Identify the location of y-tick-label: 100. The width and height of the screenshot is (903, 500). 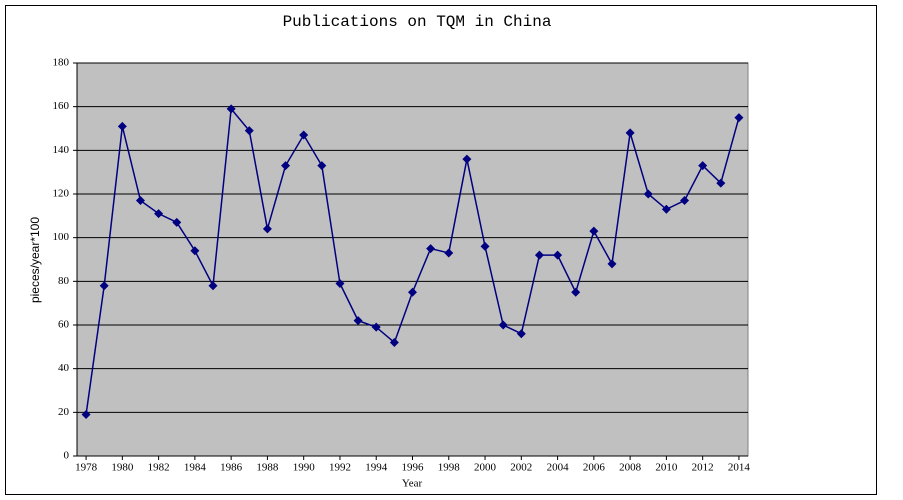
(61, 237).